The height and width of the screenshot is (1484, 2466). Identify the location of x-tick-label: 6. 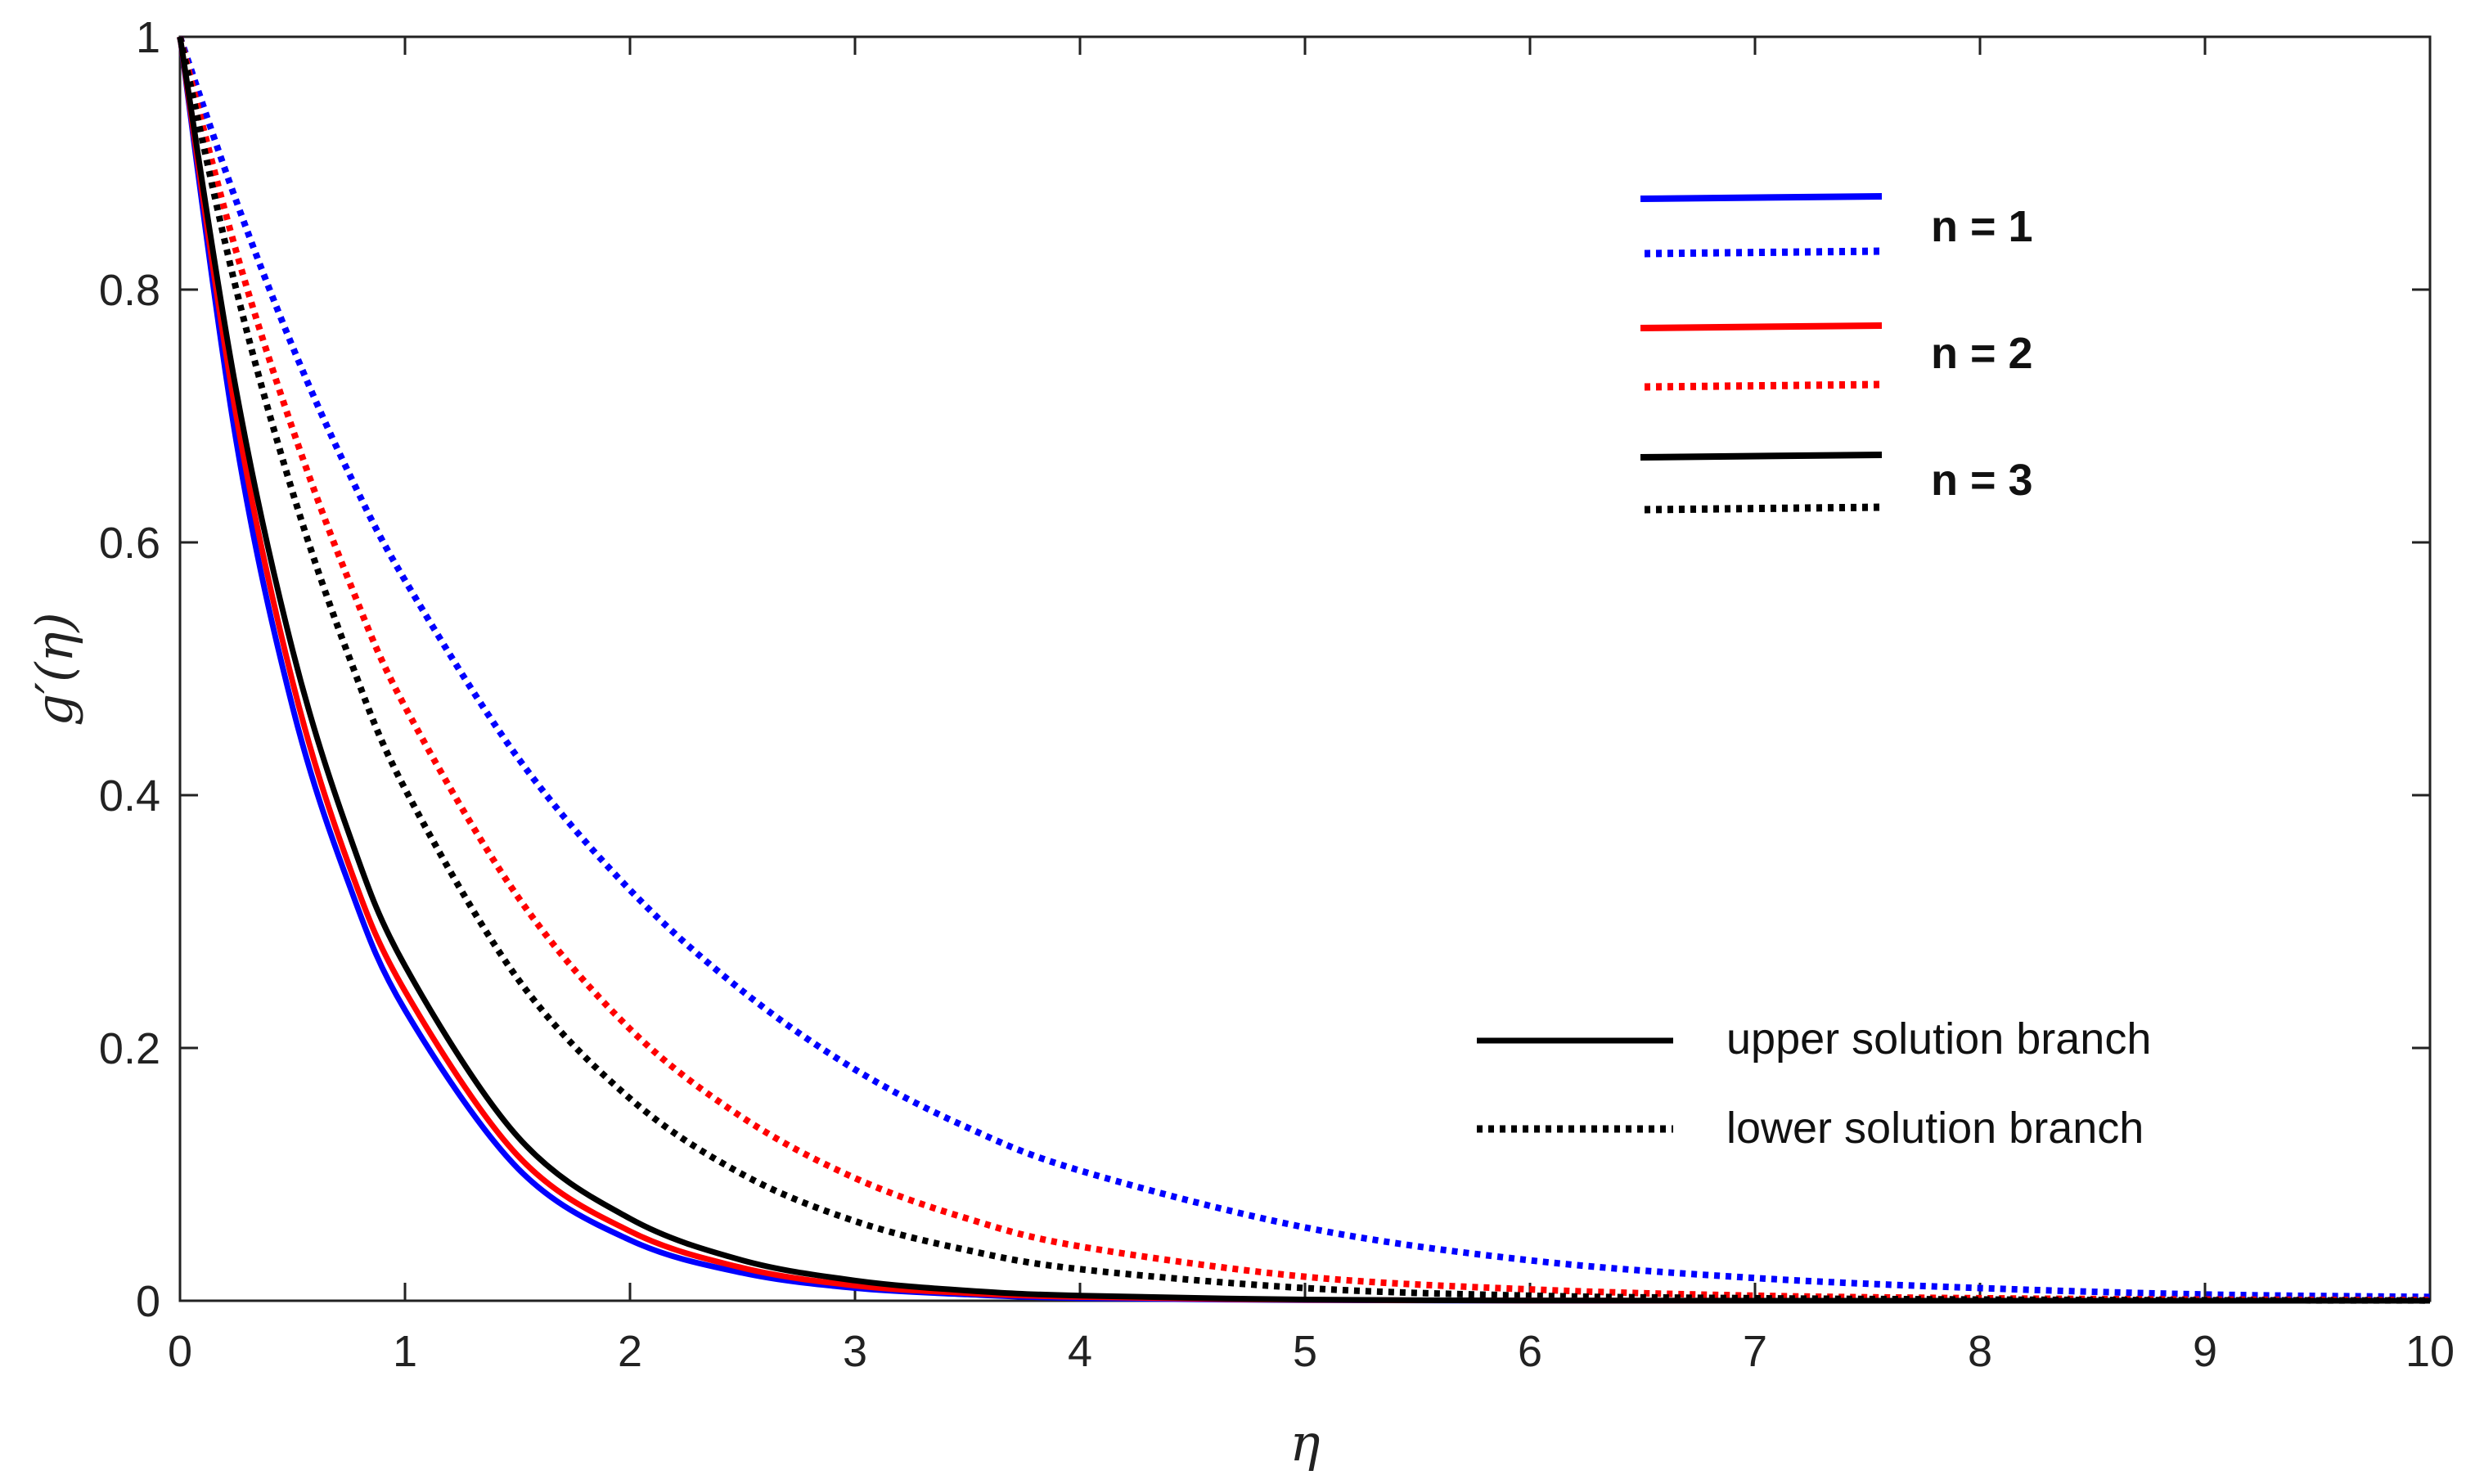
(1530, 1351).